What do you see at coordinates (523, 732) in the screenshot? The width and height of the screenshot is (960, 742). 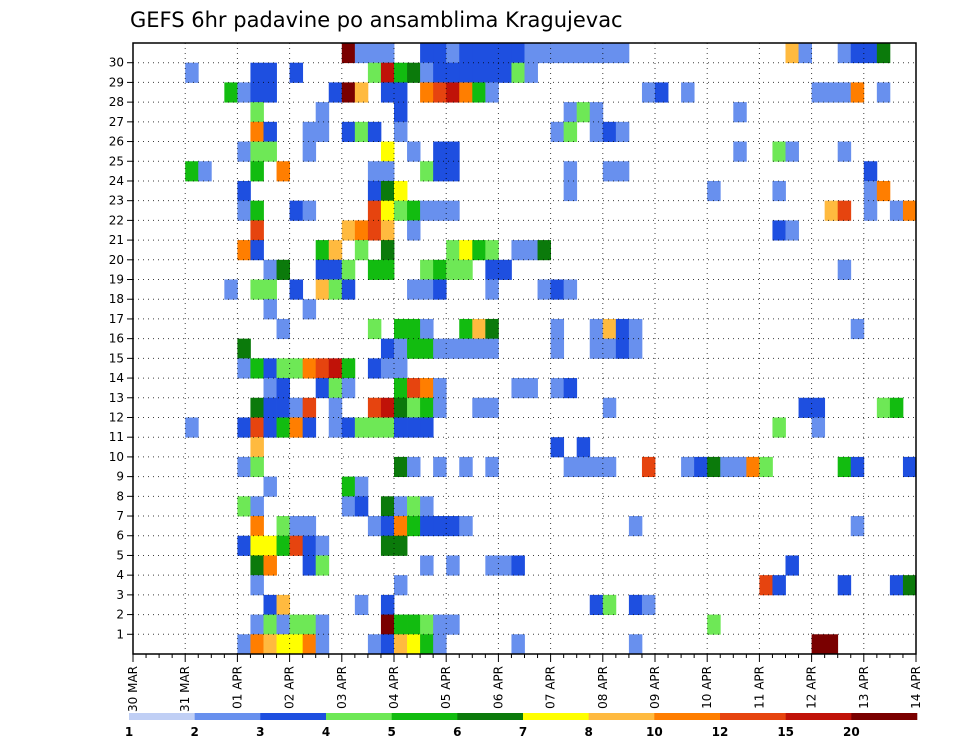 I see `legend-label: 7` at bounding box center [523, 732].